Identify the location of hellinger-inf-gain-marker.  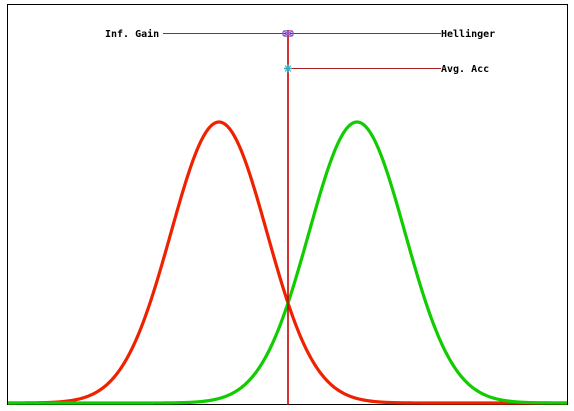
(288, 33).